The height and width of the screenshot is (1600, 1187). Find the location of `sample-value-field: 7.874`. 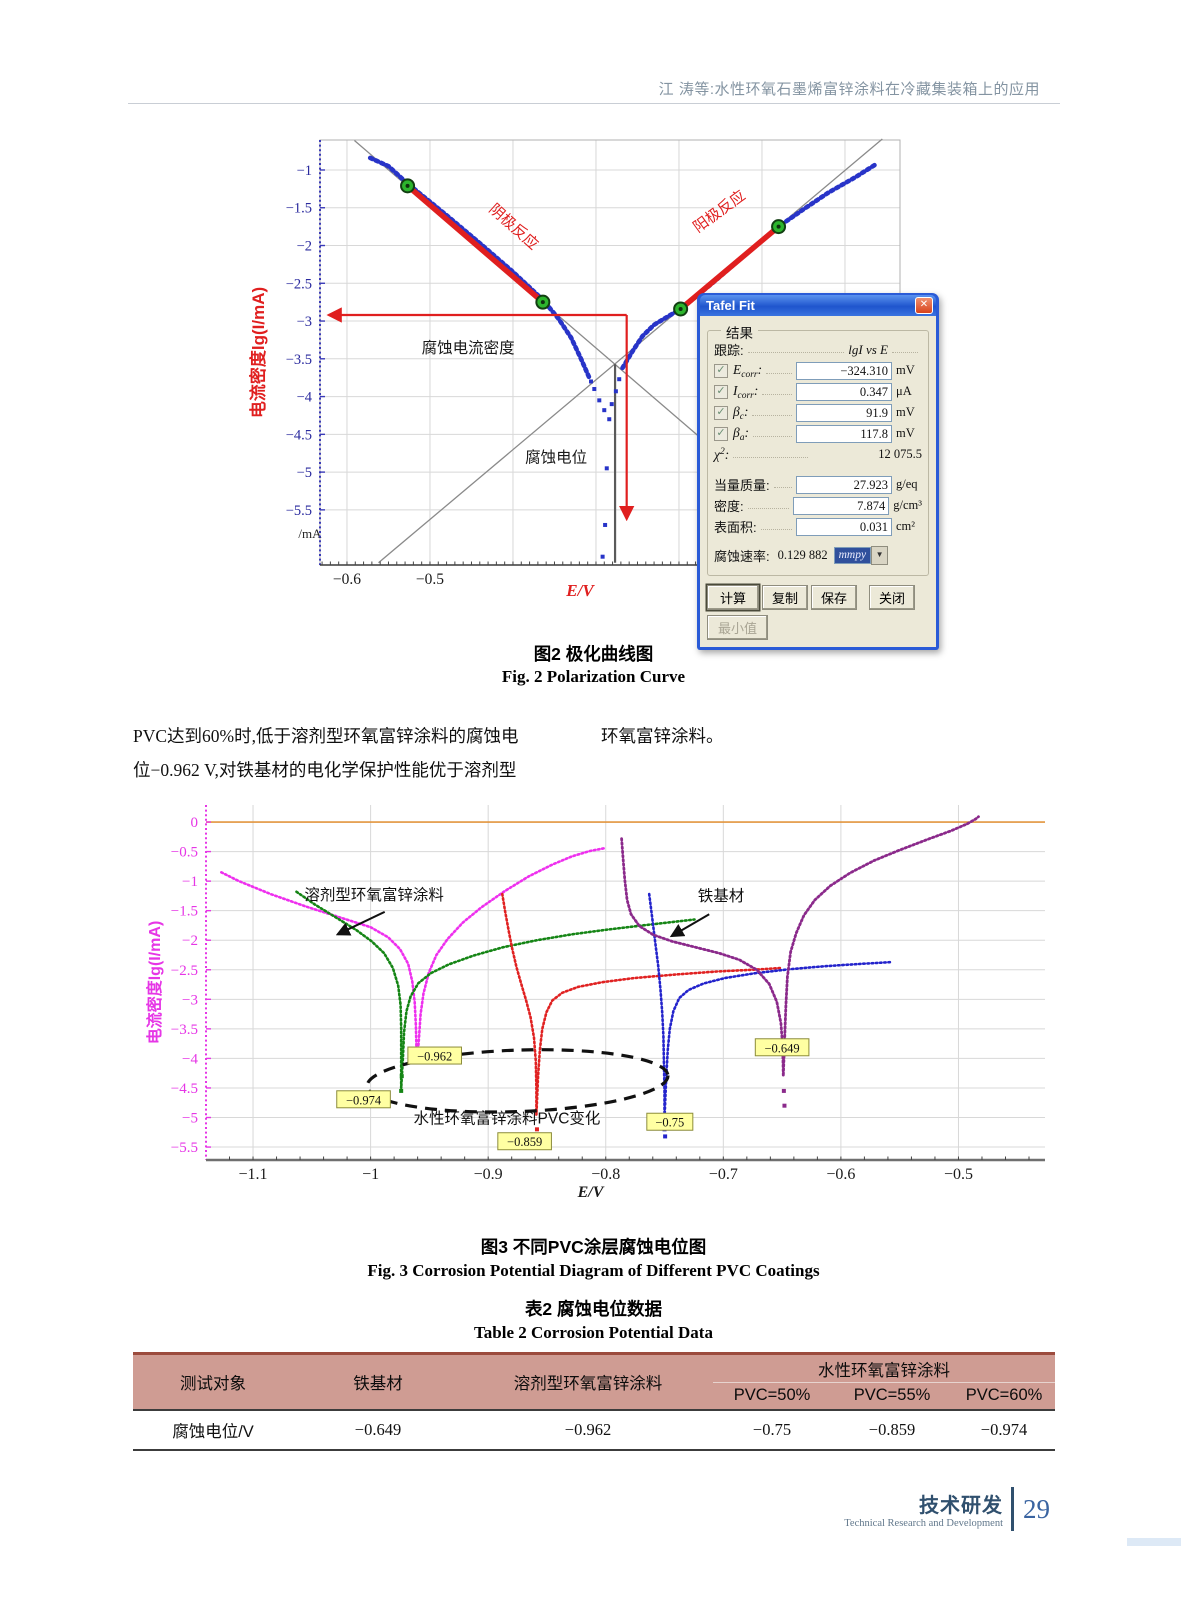

sample-value-field: 7.874 is located at coordinates (841, 505).